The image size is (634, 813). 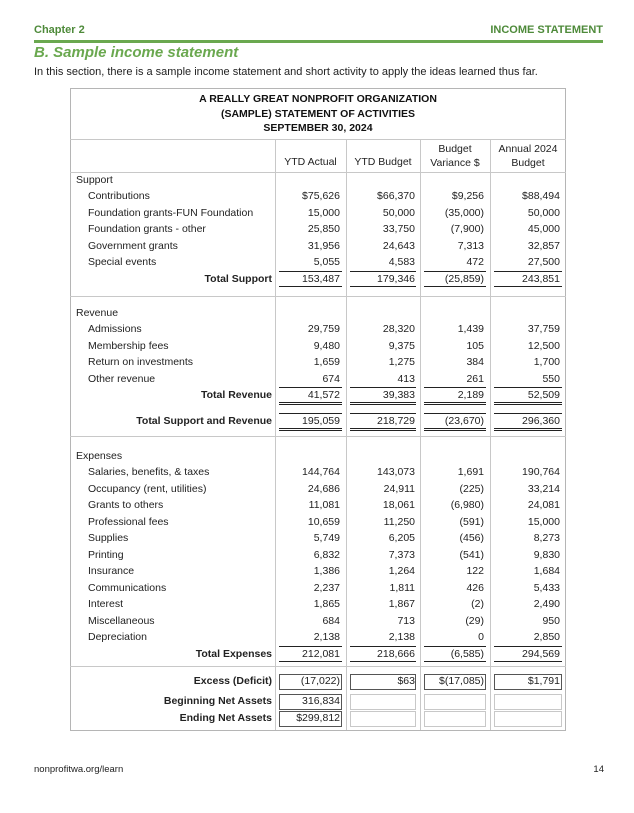 What do you see at coordinates (402, 587) in the screenshot?
I see `line-item-value: 1,811` at bounding box center [402, 587].